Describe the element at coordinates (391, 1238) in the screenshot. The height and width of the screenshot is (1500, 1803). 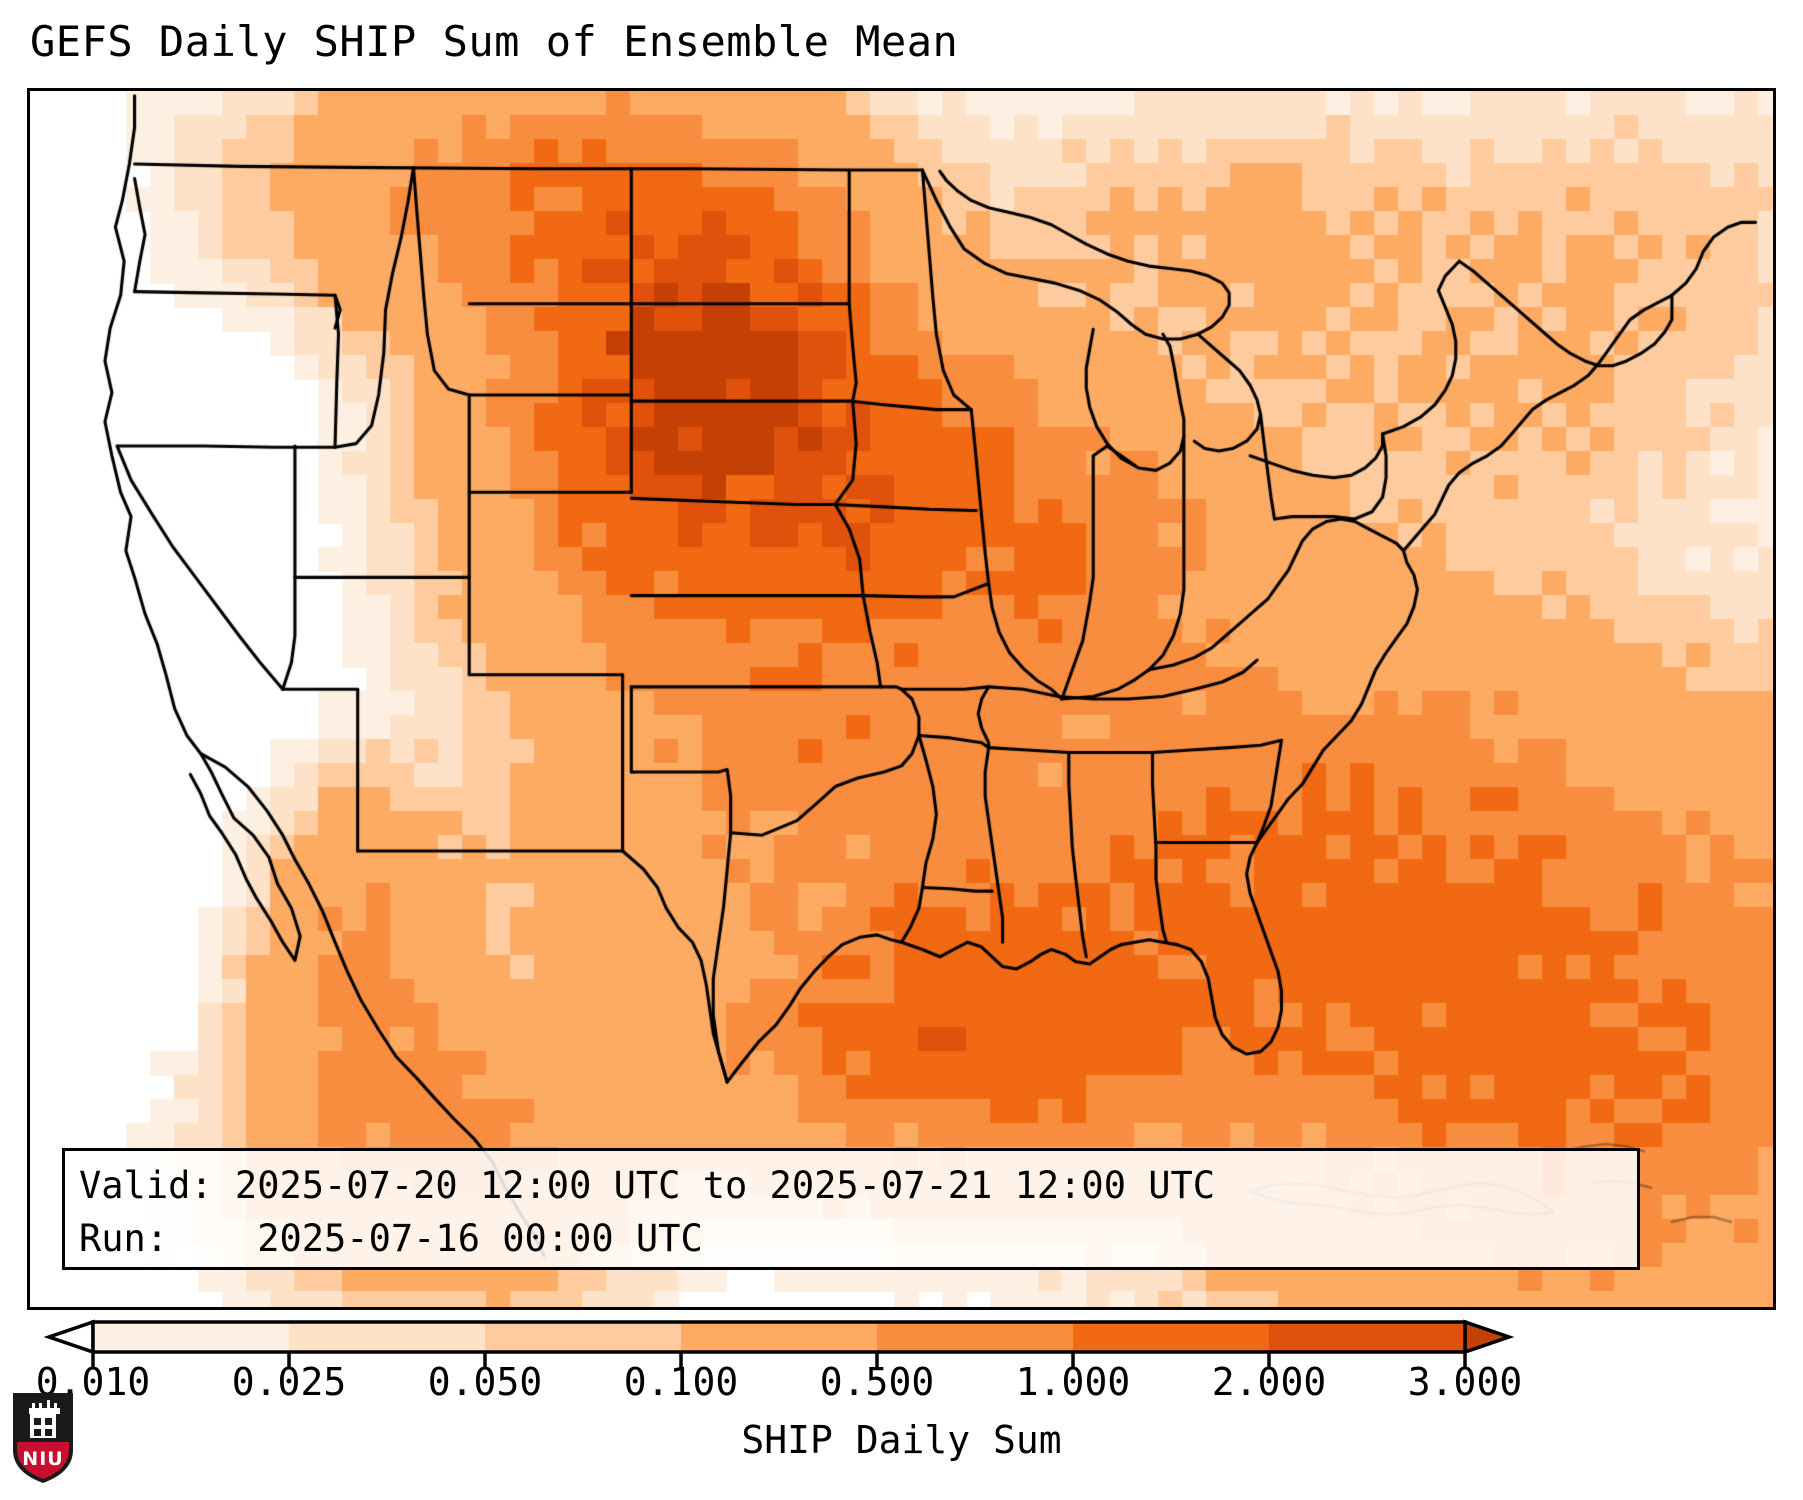
I see `run-time-text: Run: 2025-07-16 00:00 UTC` at that location.